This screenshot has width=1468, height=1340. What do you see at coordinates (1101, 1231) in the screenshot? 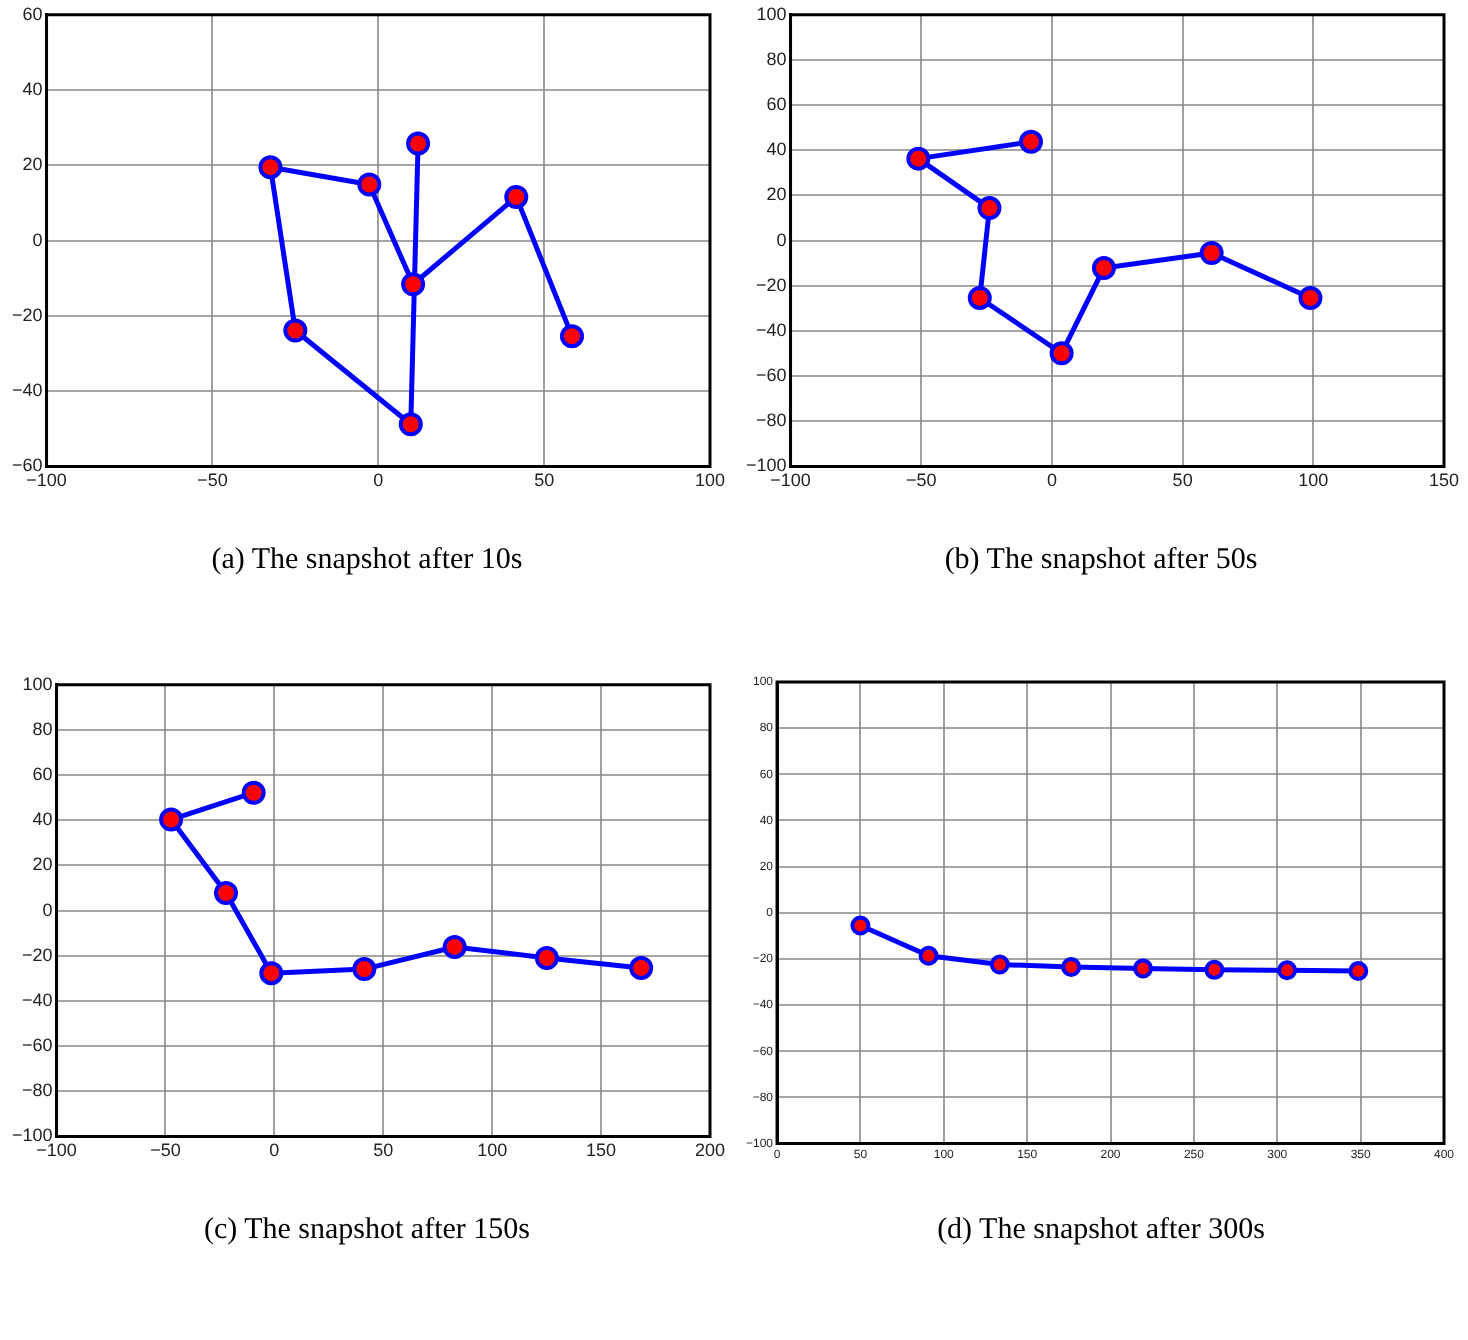
I see `text: (d) The snapshot after 300s` at bounding box center [1101, 1231].